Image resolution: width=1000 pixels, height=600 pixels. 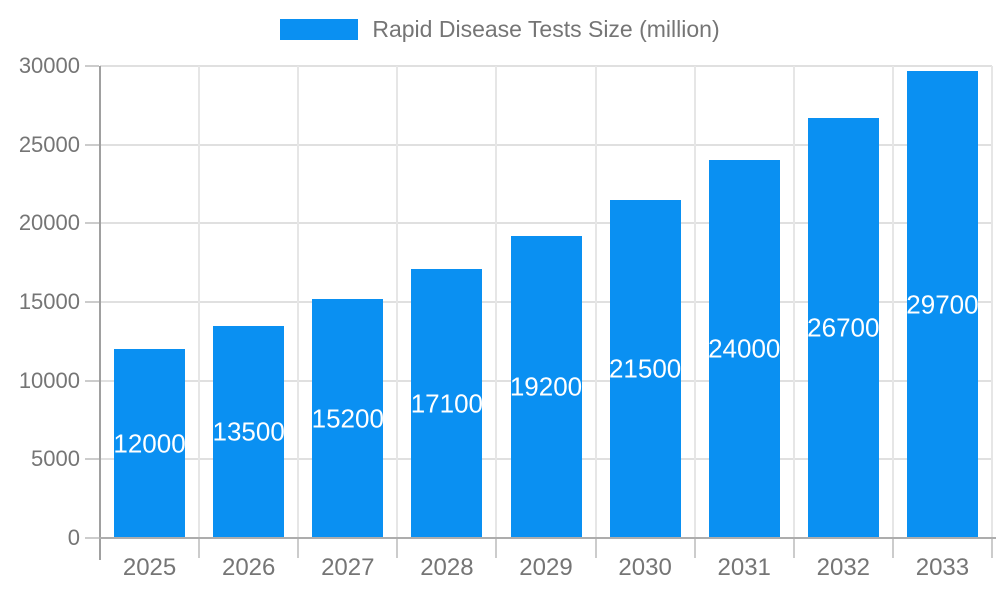 I want to click on x-tick-label: 2031, so click(x=744, y=567).